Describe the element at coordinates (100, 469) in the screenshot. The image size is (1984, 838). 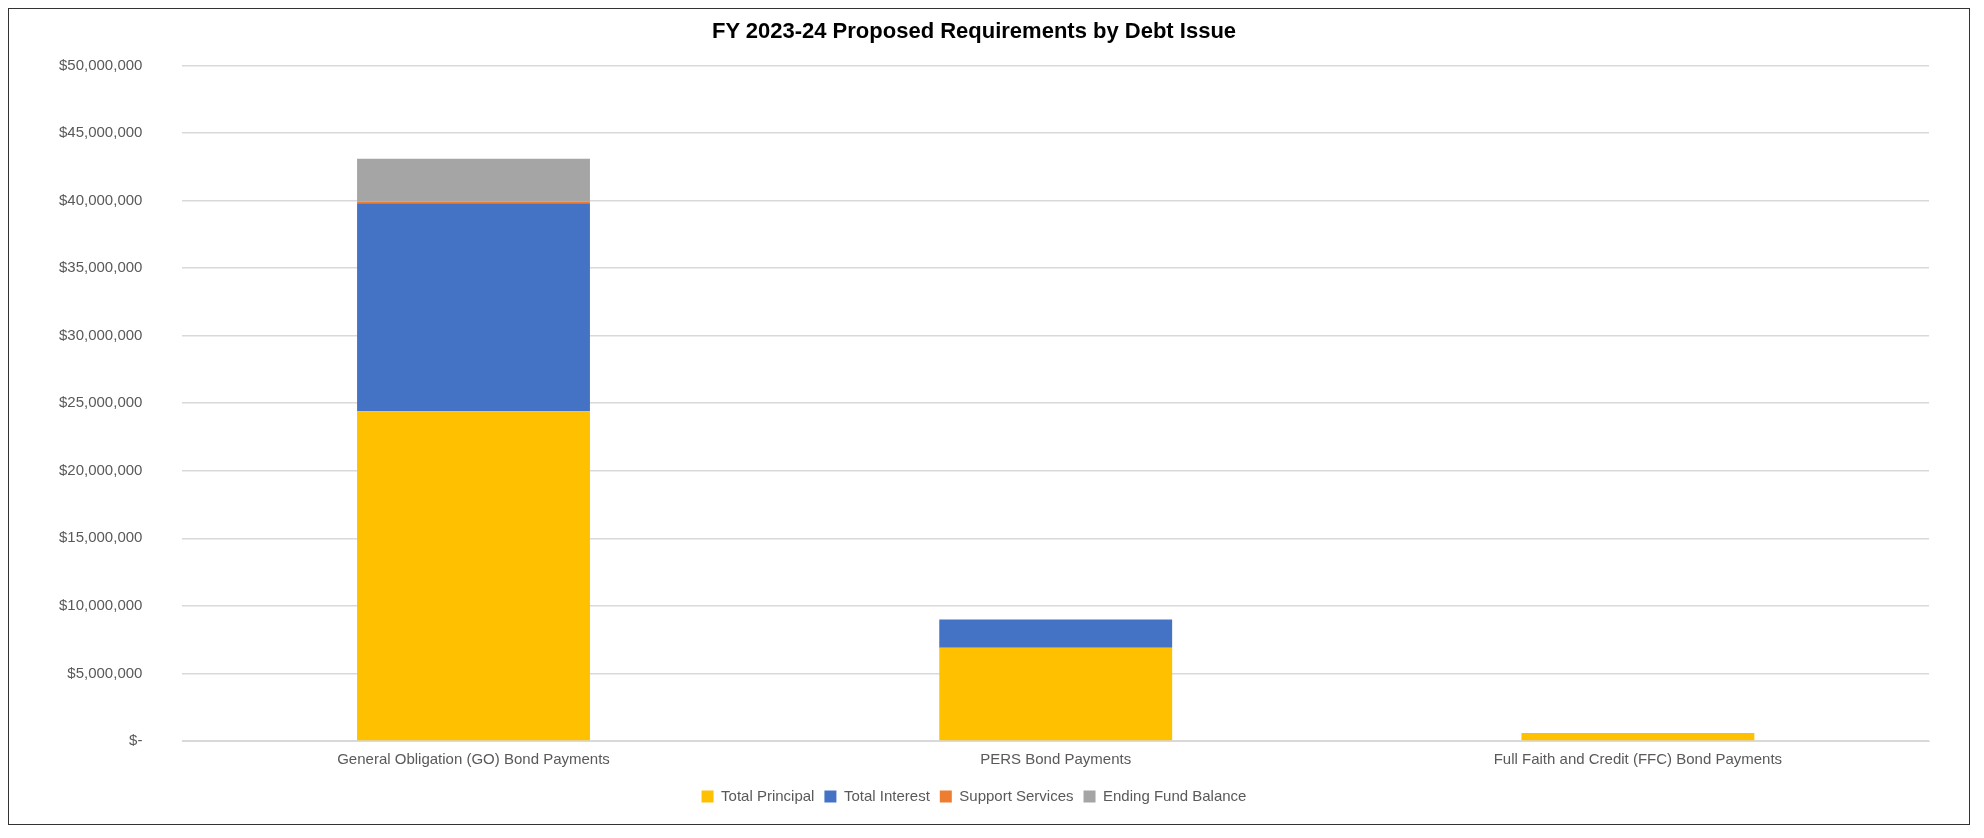
I see `y-tick-label: $20,000,000` at that location.